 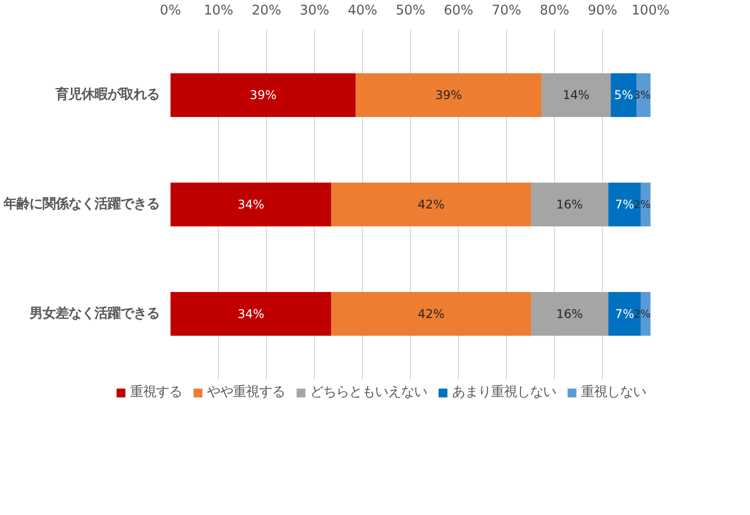 What do you see at coordinates (603, 11) in the screenshot?
I see `x-tick-label: 90%` at bounding box center [603, 11].